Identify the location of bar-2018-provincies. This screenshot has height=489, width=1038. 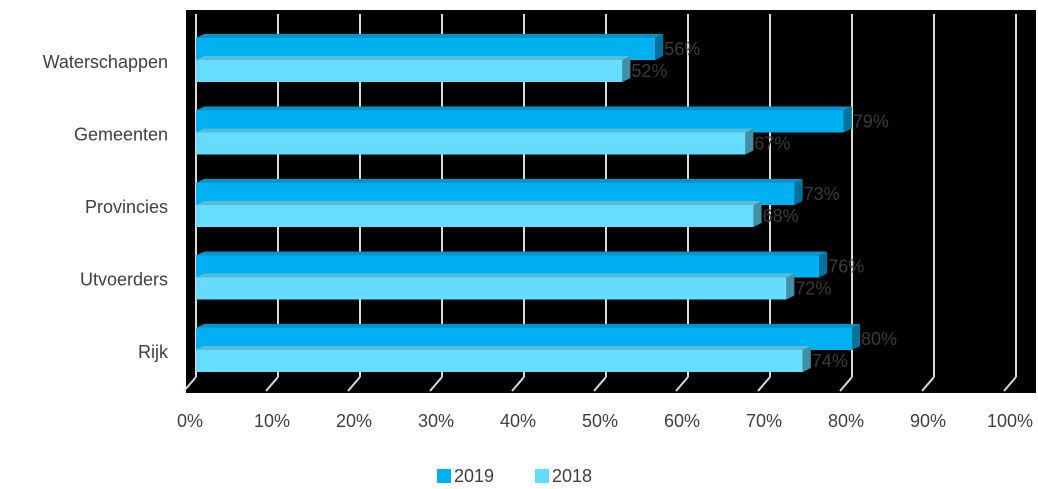
(475, 216).